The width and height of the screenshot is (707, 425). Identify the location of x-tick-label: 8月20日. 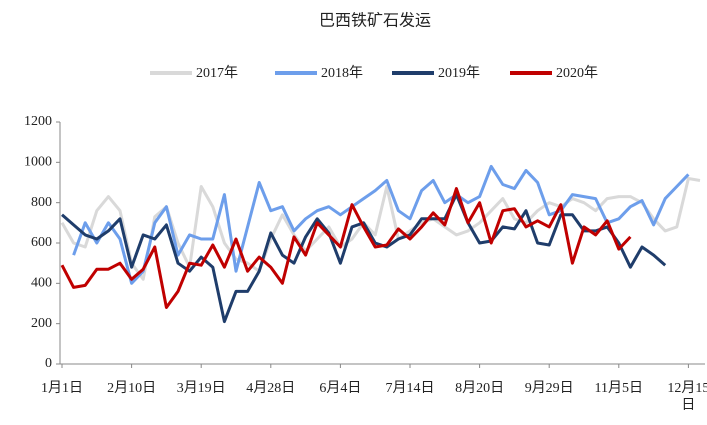
(480, 388).